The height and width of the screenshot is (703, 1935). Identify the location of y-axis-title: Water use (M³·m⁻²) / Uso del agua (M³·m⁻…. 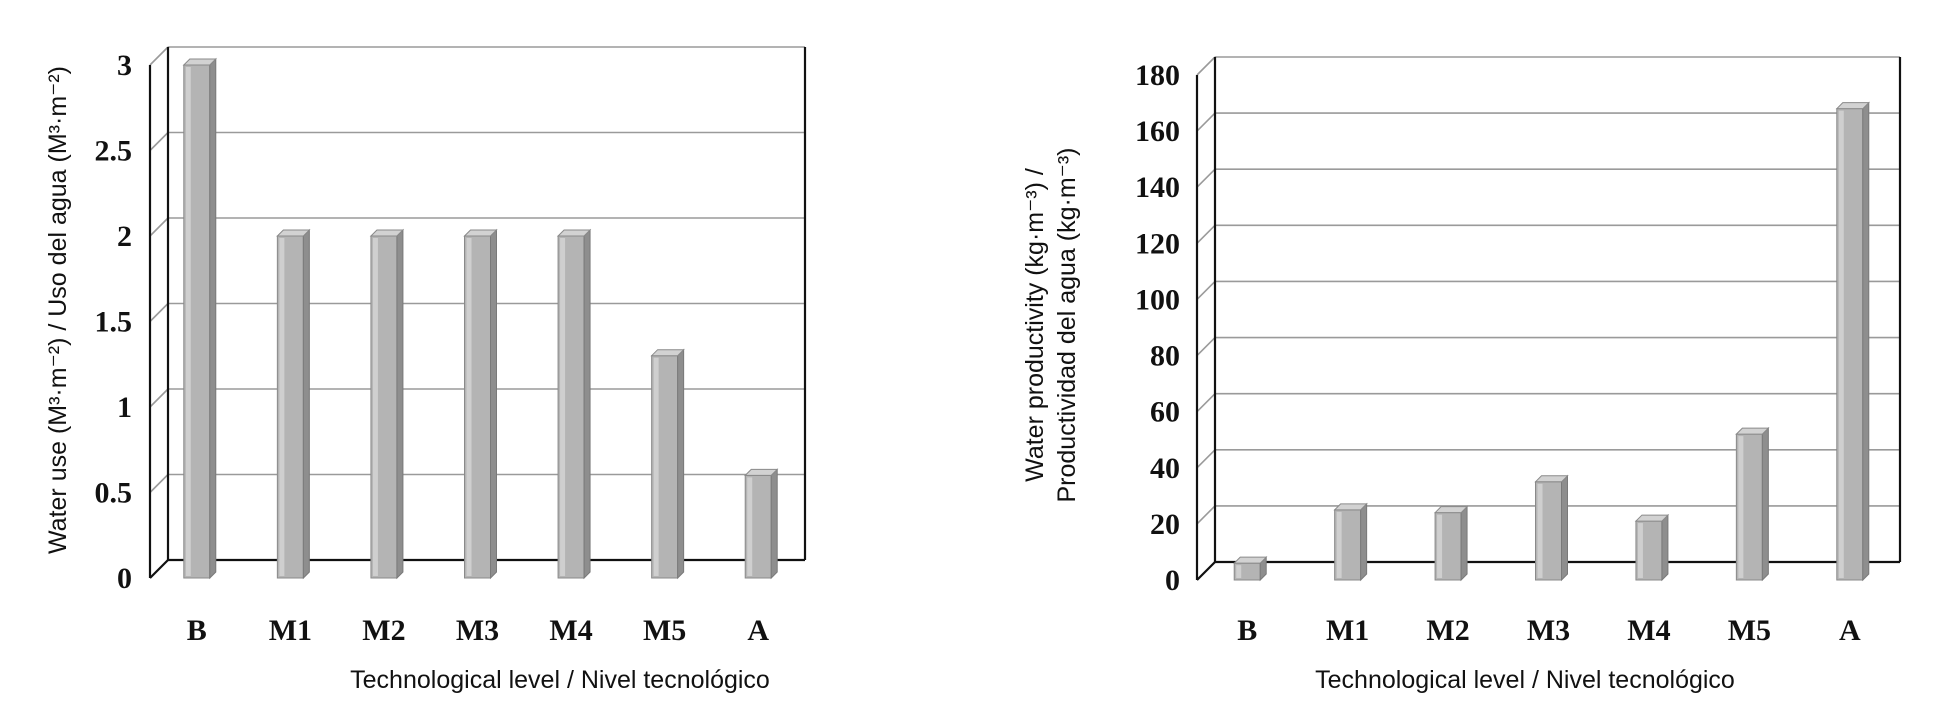
(58, 310).